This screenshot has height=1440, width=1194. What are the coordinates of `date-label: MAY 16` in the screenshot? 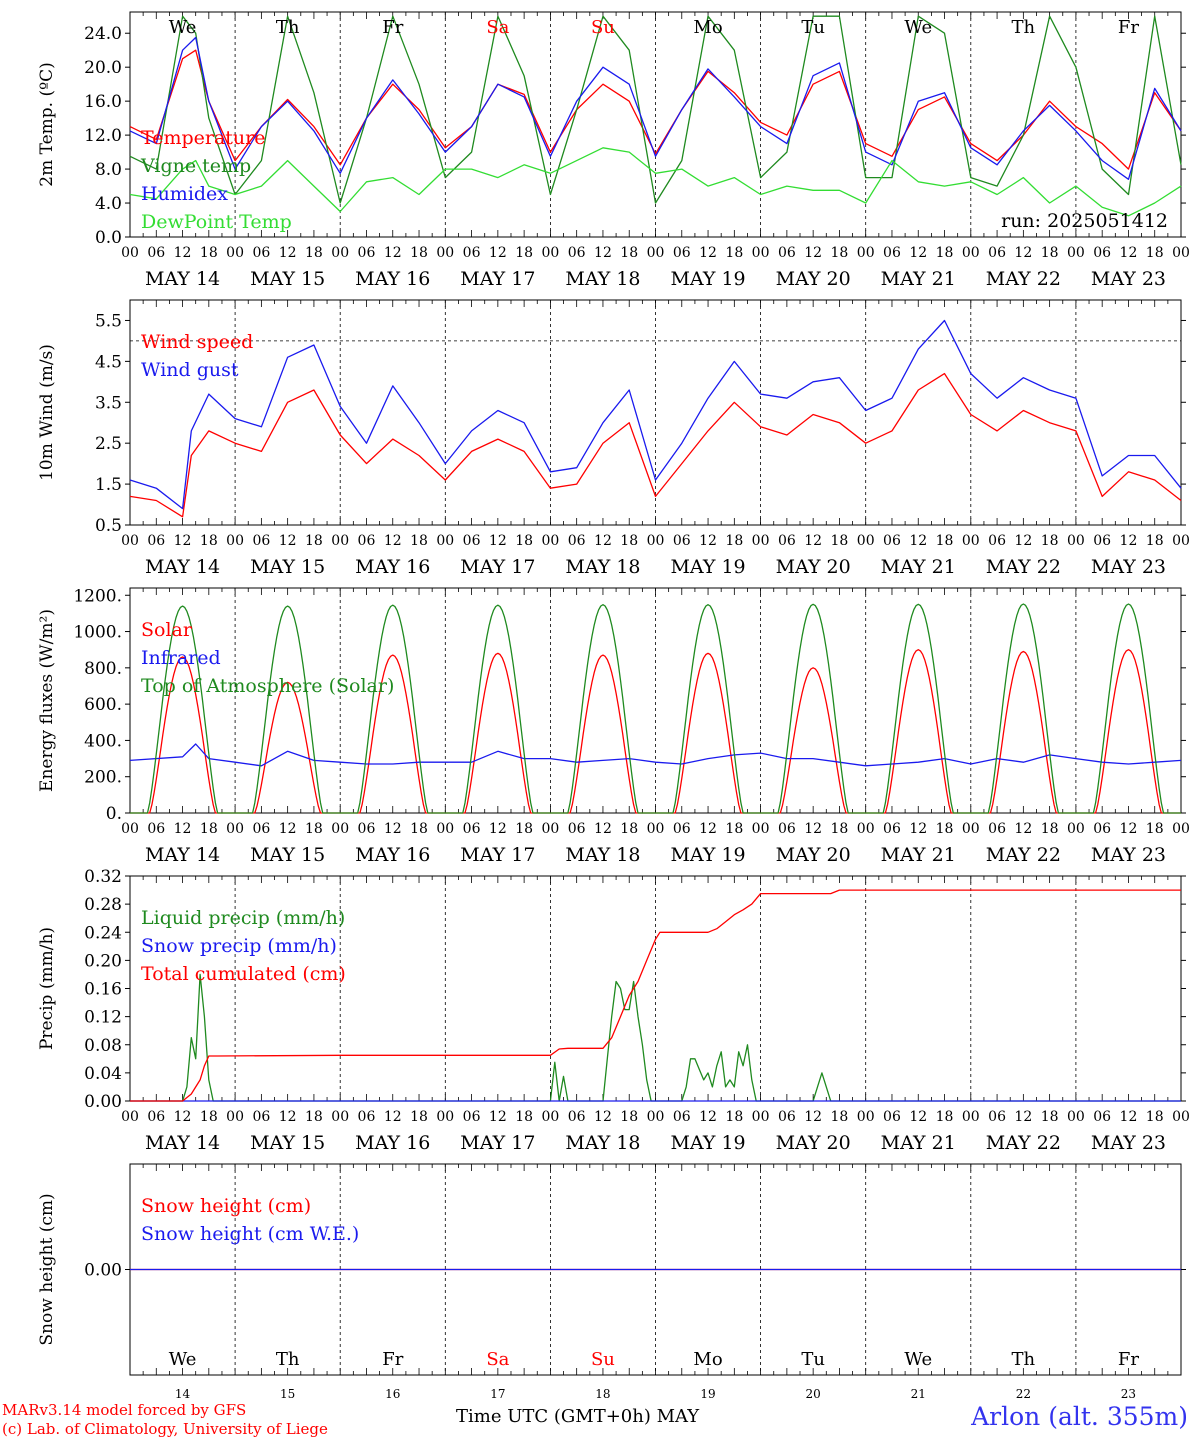 It's located at (392, 1143).